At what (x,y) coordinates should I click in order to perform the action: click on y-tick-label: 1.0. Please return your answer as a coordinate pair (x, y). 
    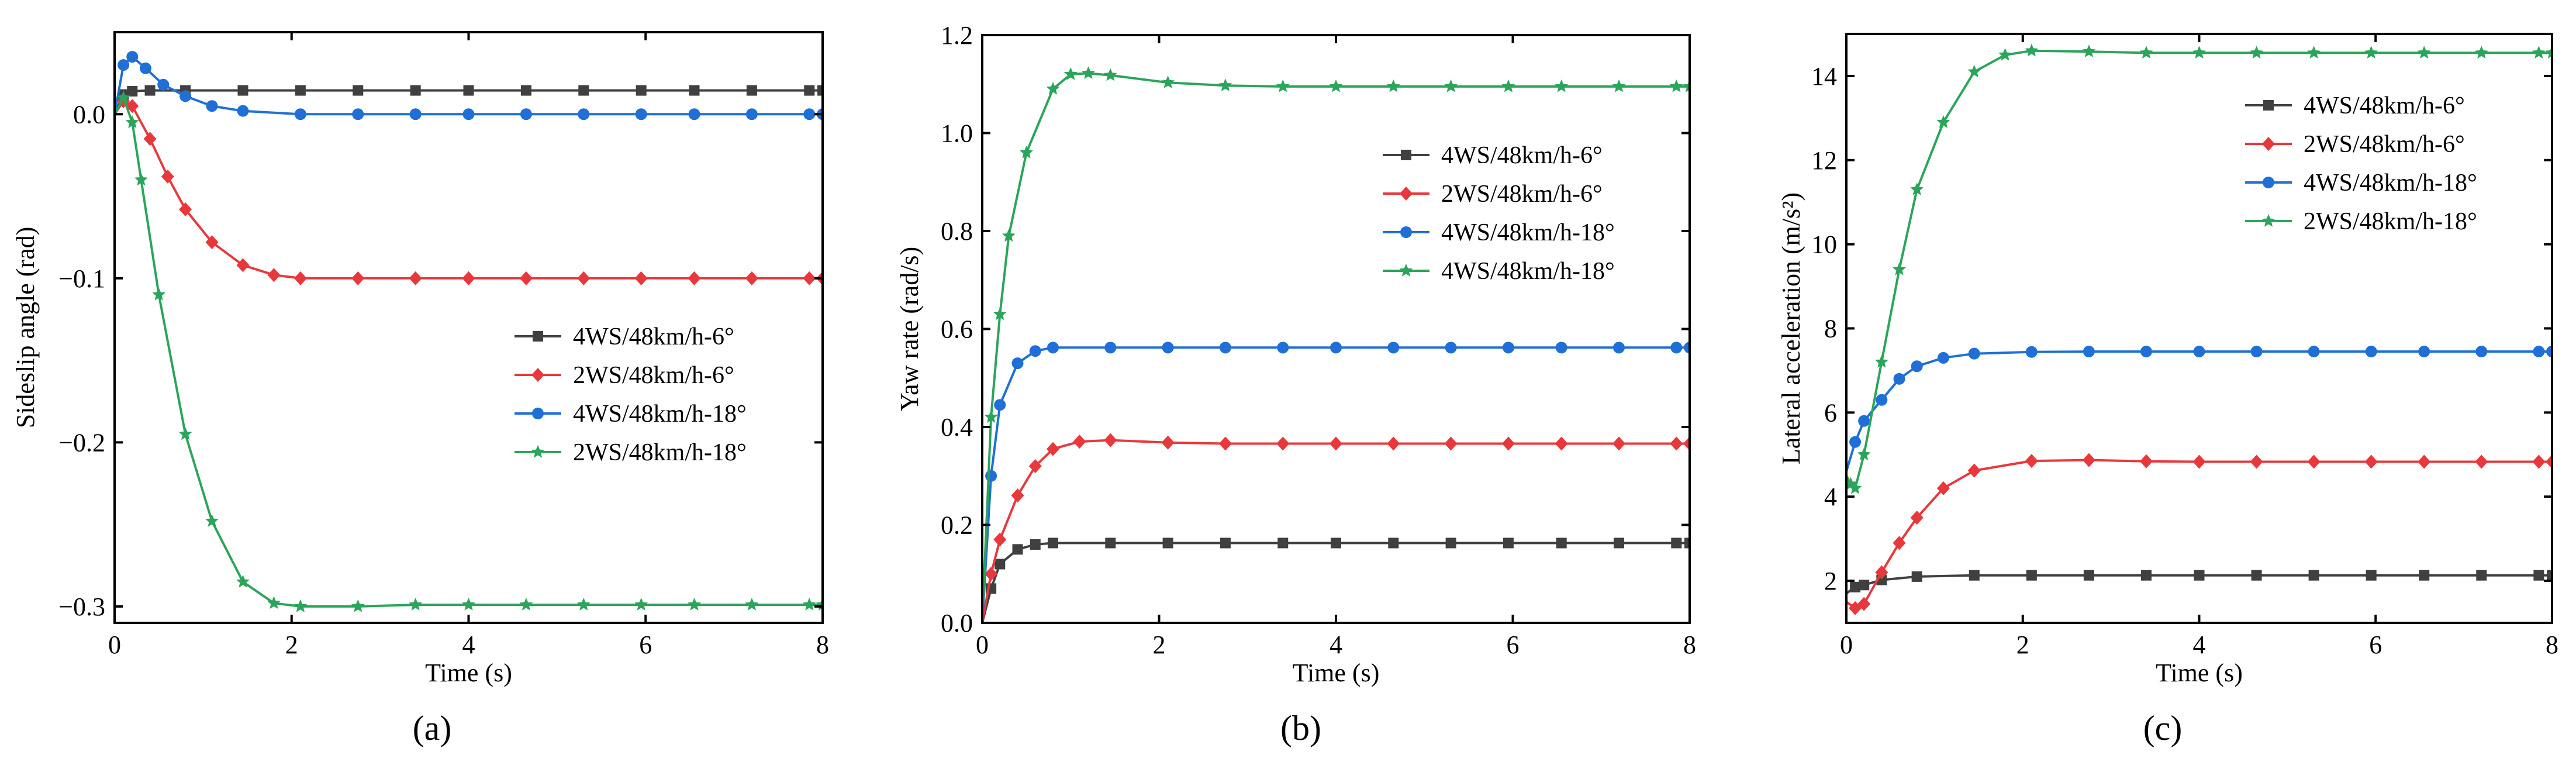
    Looking at the image, I should click on (957, 133).